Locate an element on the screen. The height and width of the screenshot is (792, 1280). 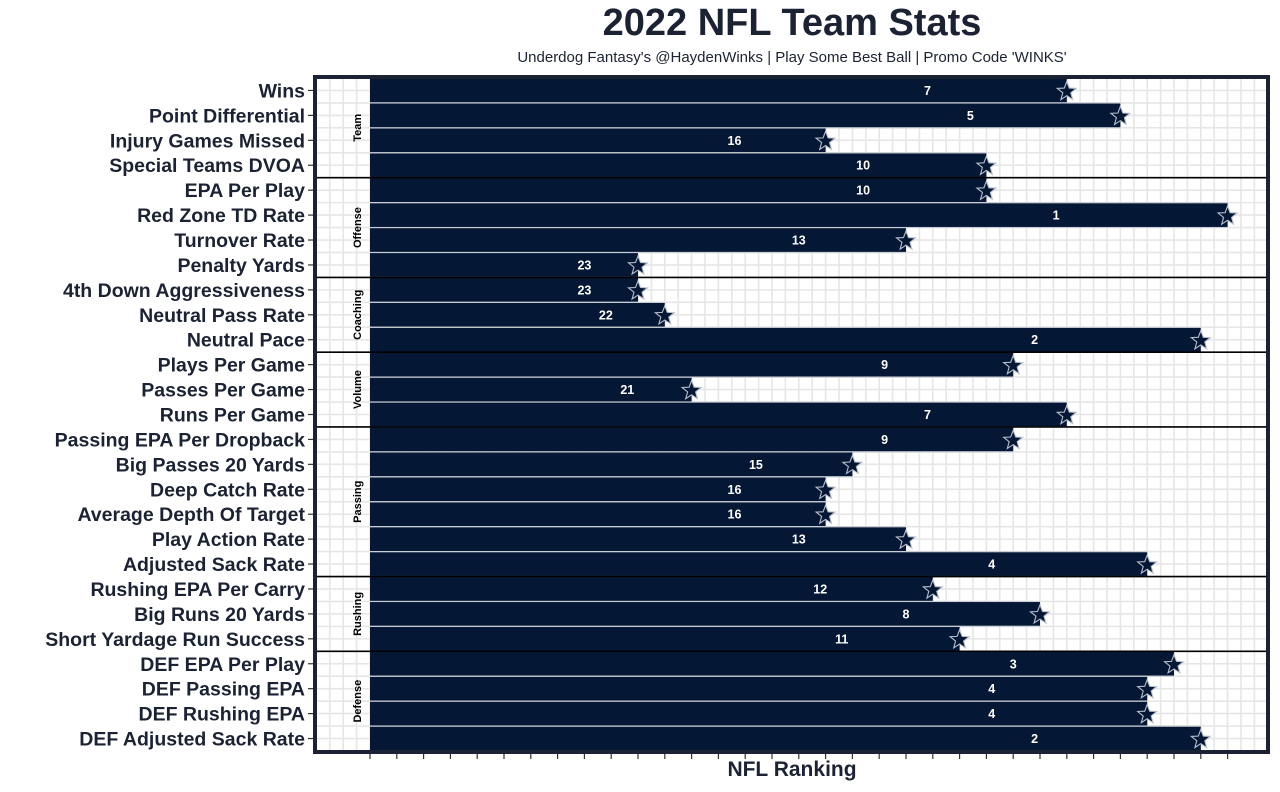
y-tick-label: Deep Catch Rate is located at coordinates (227, 490).